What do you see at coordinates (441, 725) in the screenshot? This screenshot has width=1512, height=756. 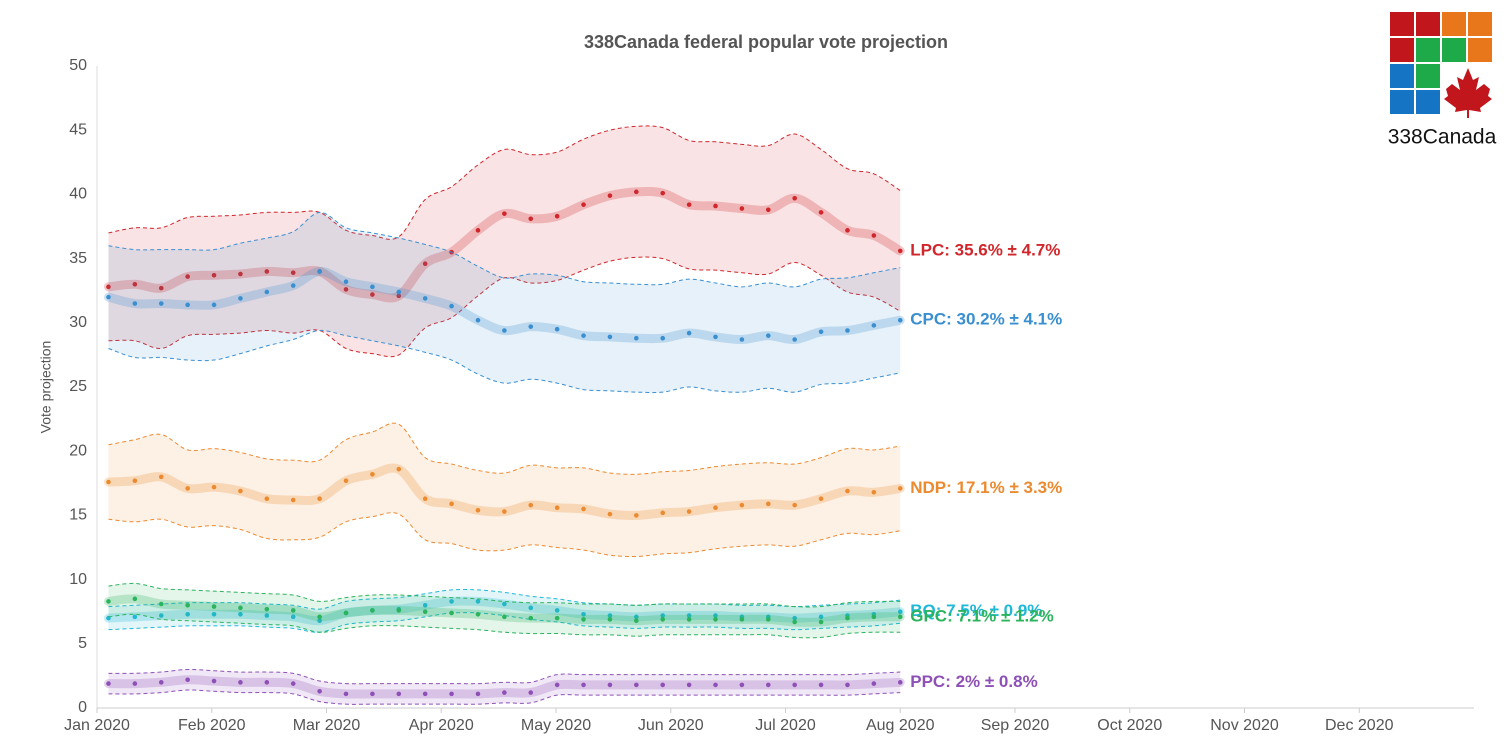 I see `x-tick-label: Apr 2020` at bounding box center [441, 725].